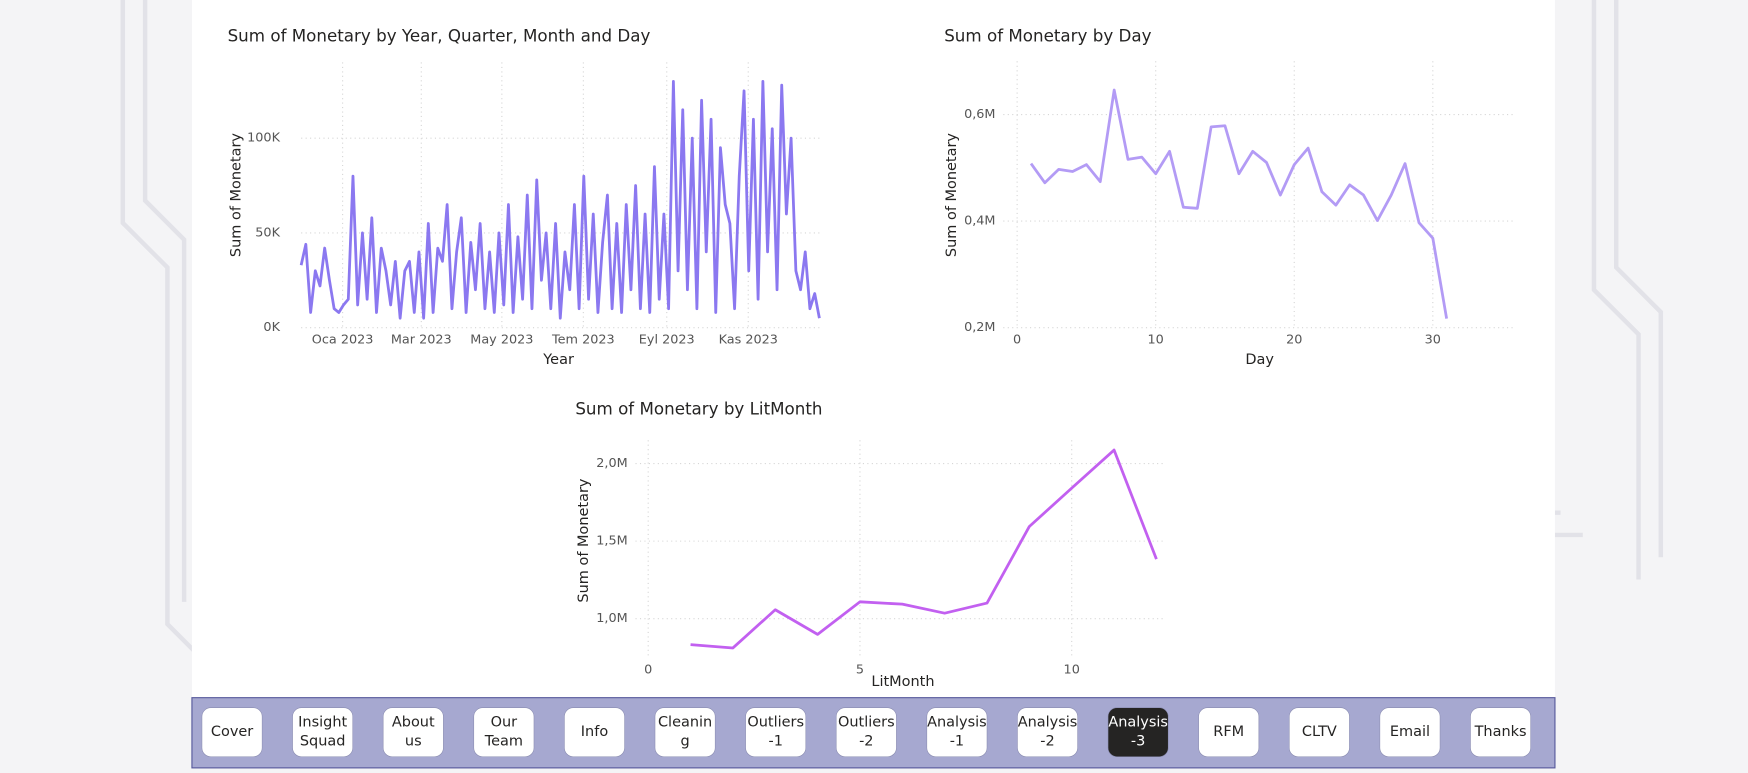  I want to click on y-tick-label: 1,0M, so click(611, 618).